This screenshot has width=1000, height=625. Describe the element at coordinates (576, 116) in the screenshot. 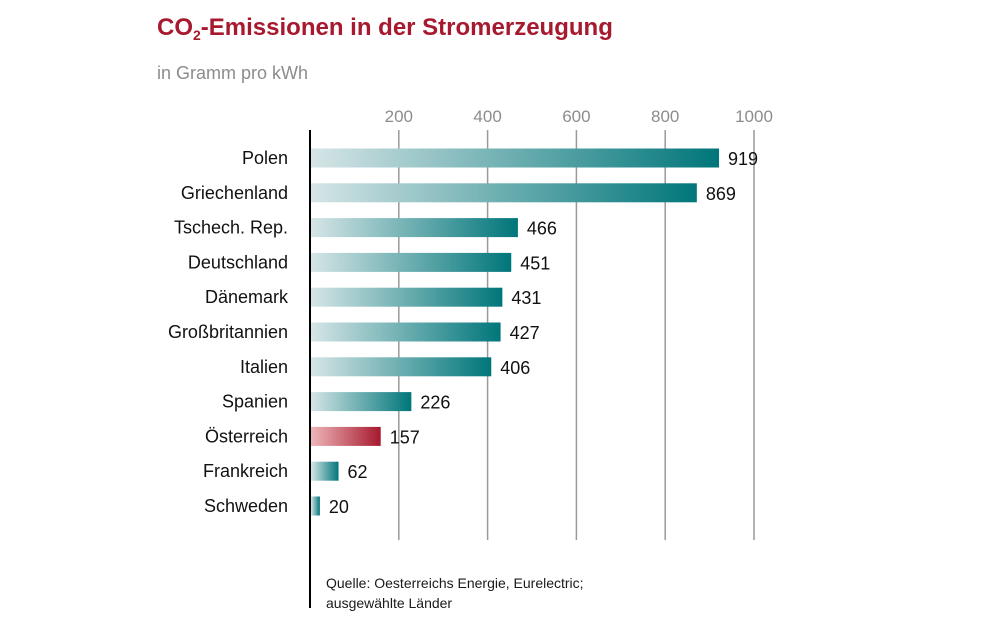

I see `x-tick-label: 600` at that location.